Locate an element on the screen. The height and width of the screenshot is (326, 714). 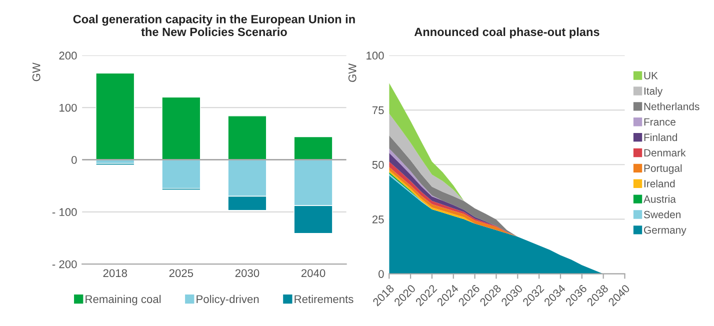
legend-label: Germany is located at coordinates (665, 231).